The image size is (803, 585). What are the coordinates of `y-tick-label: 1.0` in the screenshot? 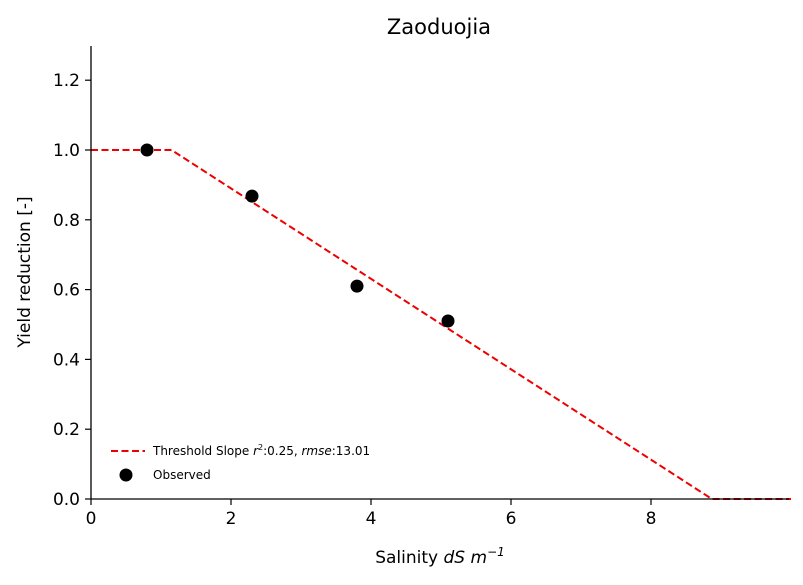 It's located at (66, 151).